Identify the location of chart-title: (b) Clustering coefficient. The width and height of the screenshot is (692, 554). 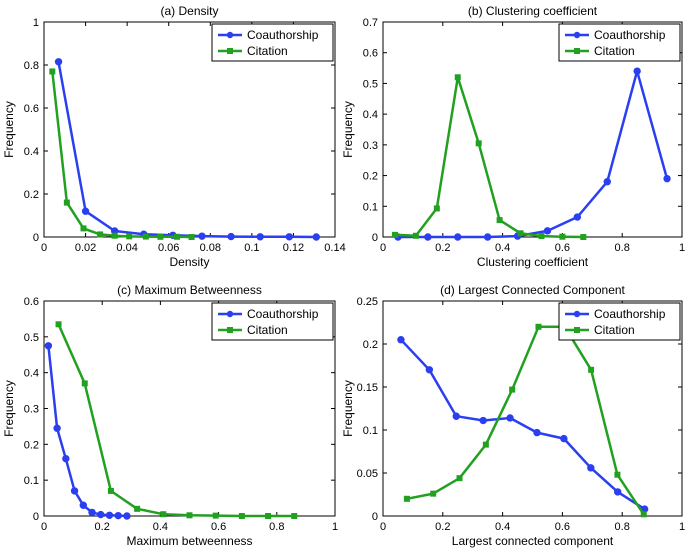
(533, 11).